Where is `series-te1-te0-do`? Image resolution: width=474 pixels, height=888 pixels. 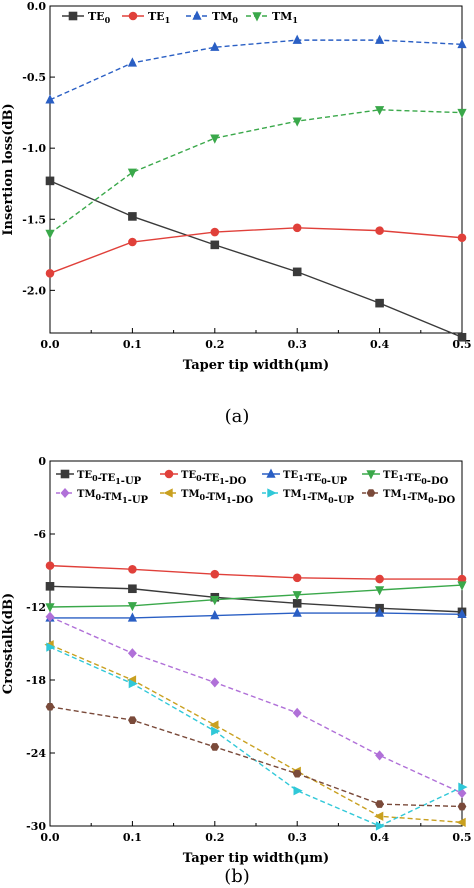 series-te1-te0-do is located at coordinates (256, 597).